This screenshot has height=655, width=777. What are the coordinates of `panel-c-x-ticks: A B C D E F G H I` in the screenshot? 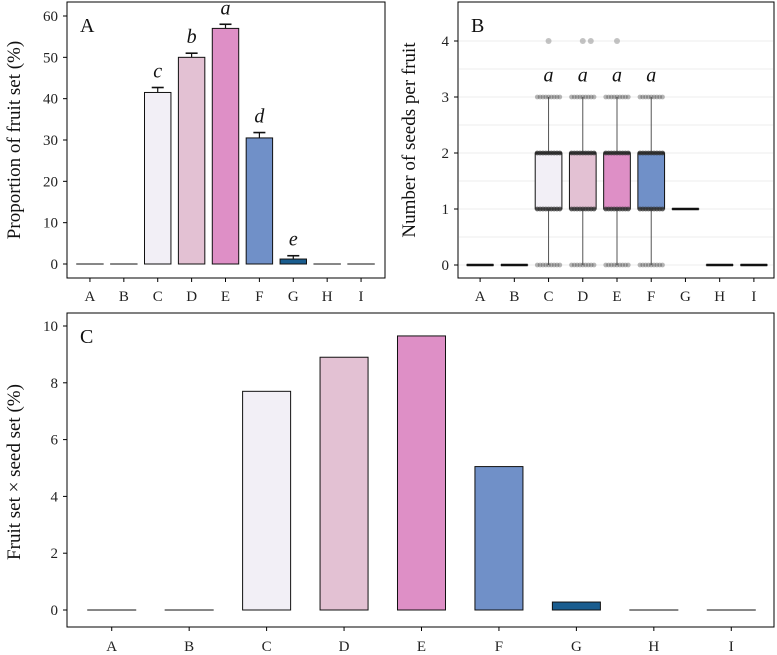 It's located at (420, 641).